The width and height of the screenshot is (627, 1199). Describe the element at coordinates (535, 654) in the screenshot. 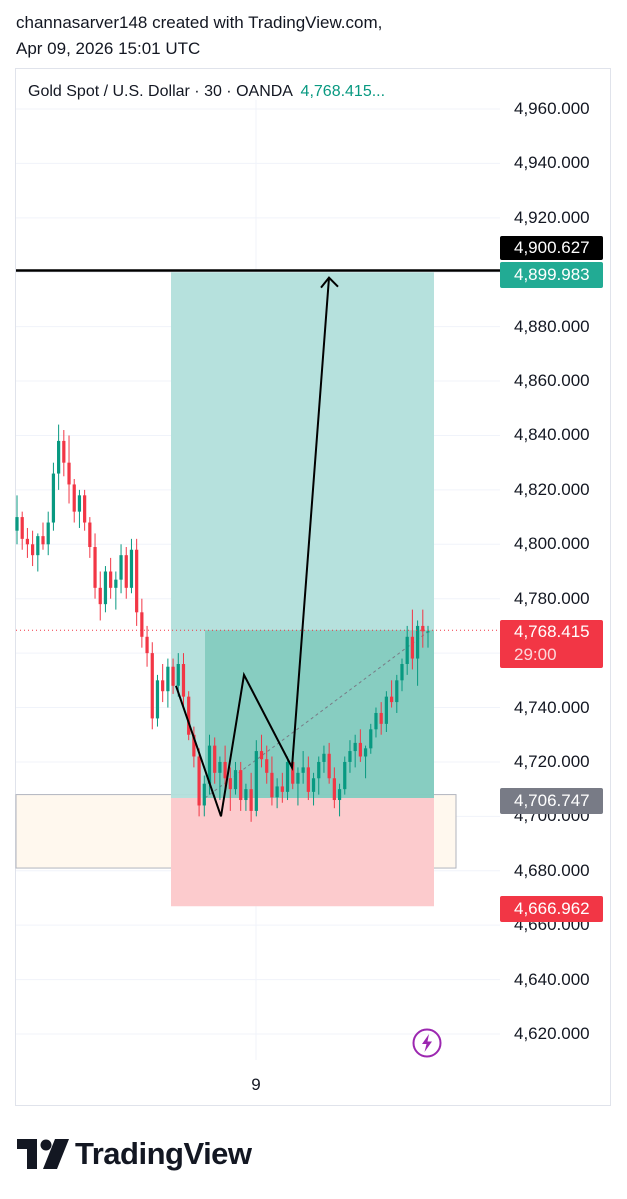

I see `bar-countdown: 29:00` at that location.